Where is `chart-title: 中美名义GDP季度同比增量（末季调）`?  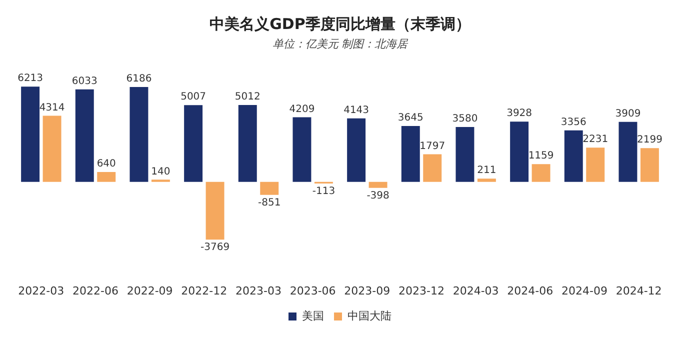 chart-title: 中美名义GDP季度同比增量（末季调） is located at coordinates (340, 23).